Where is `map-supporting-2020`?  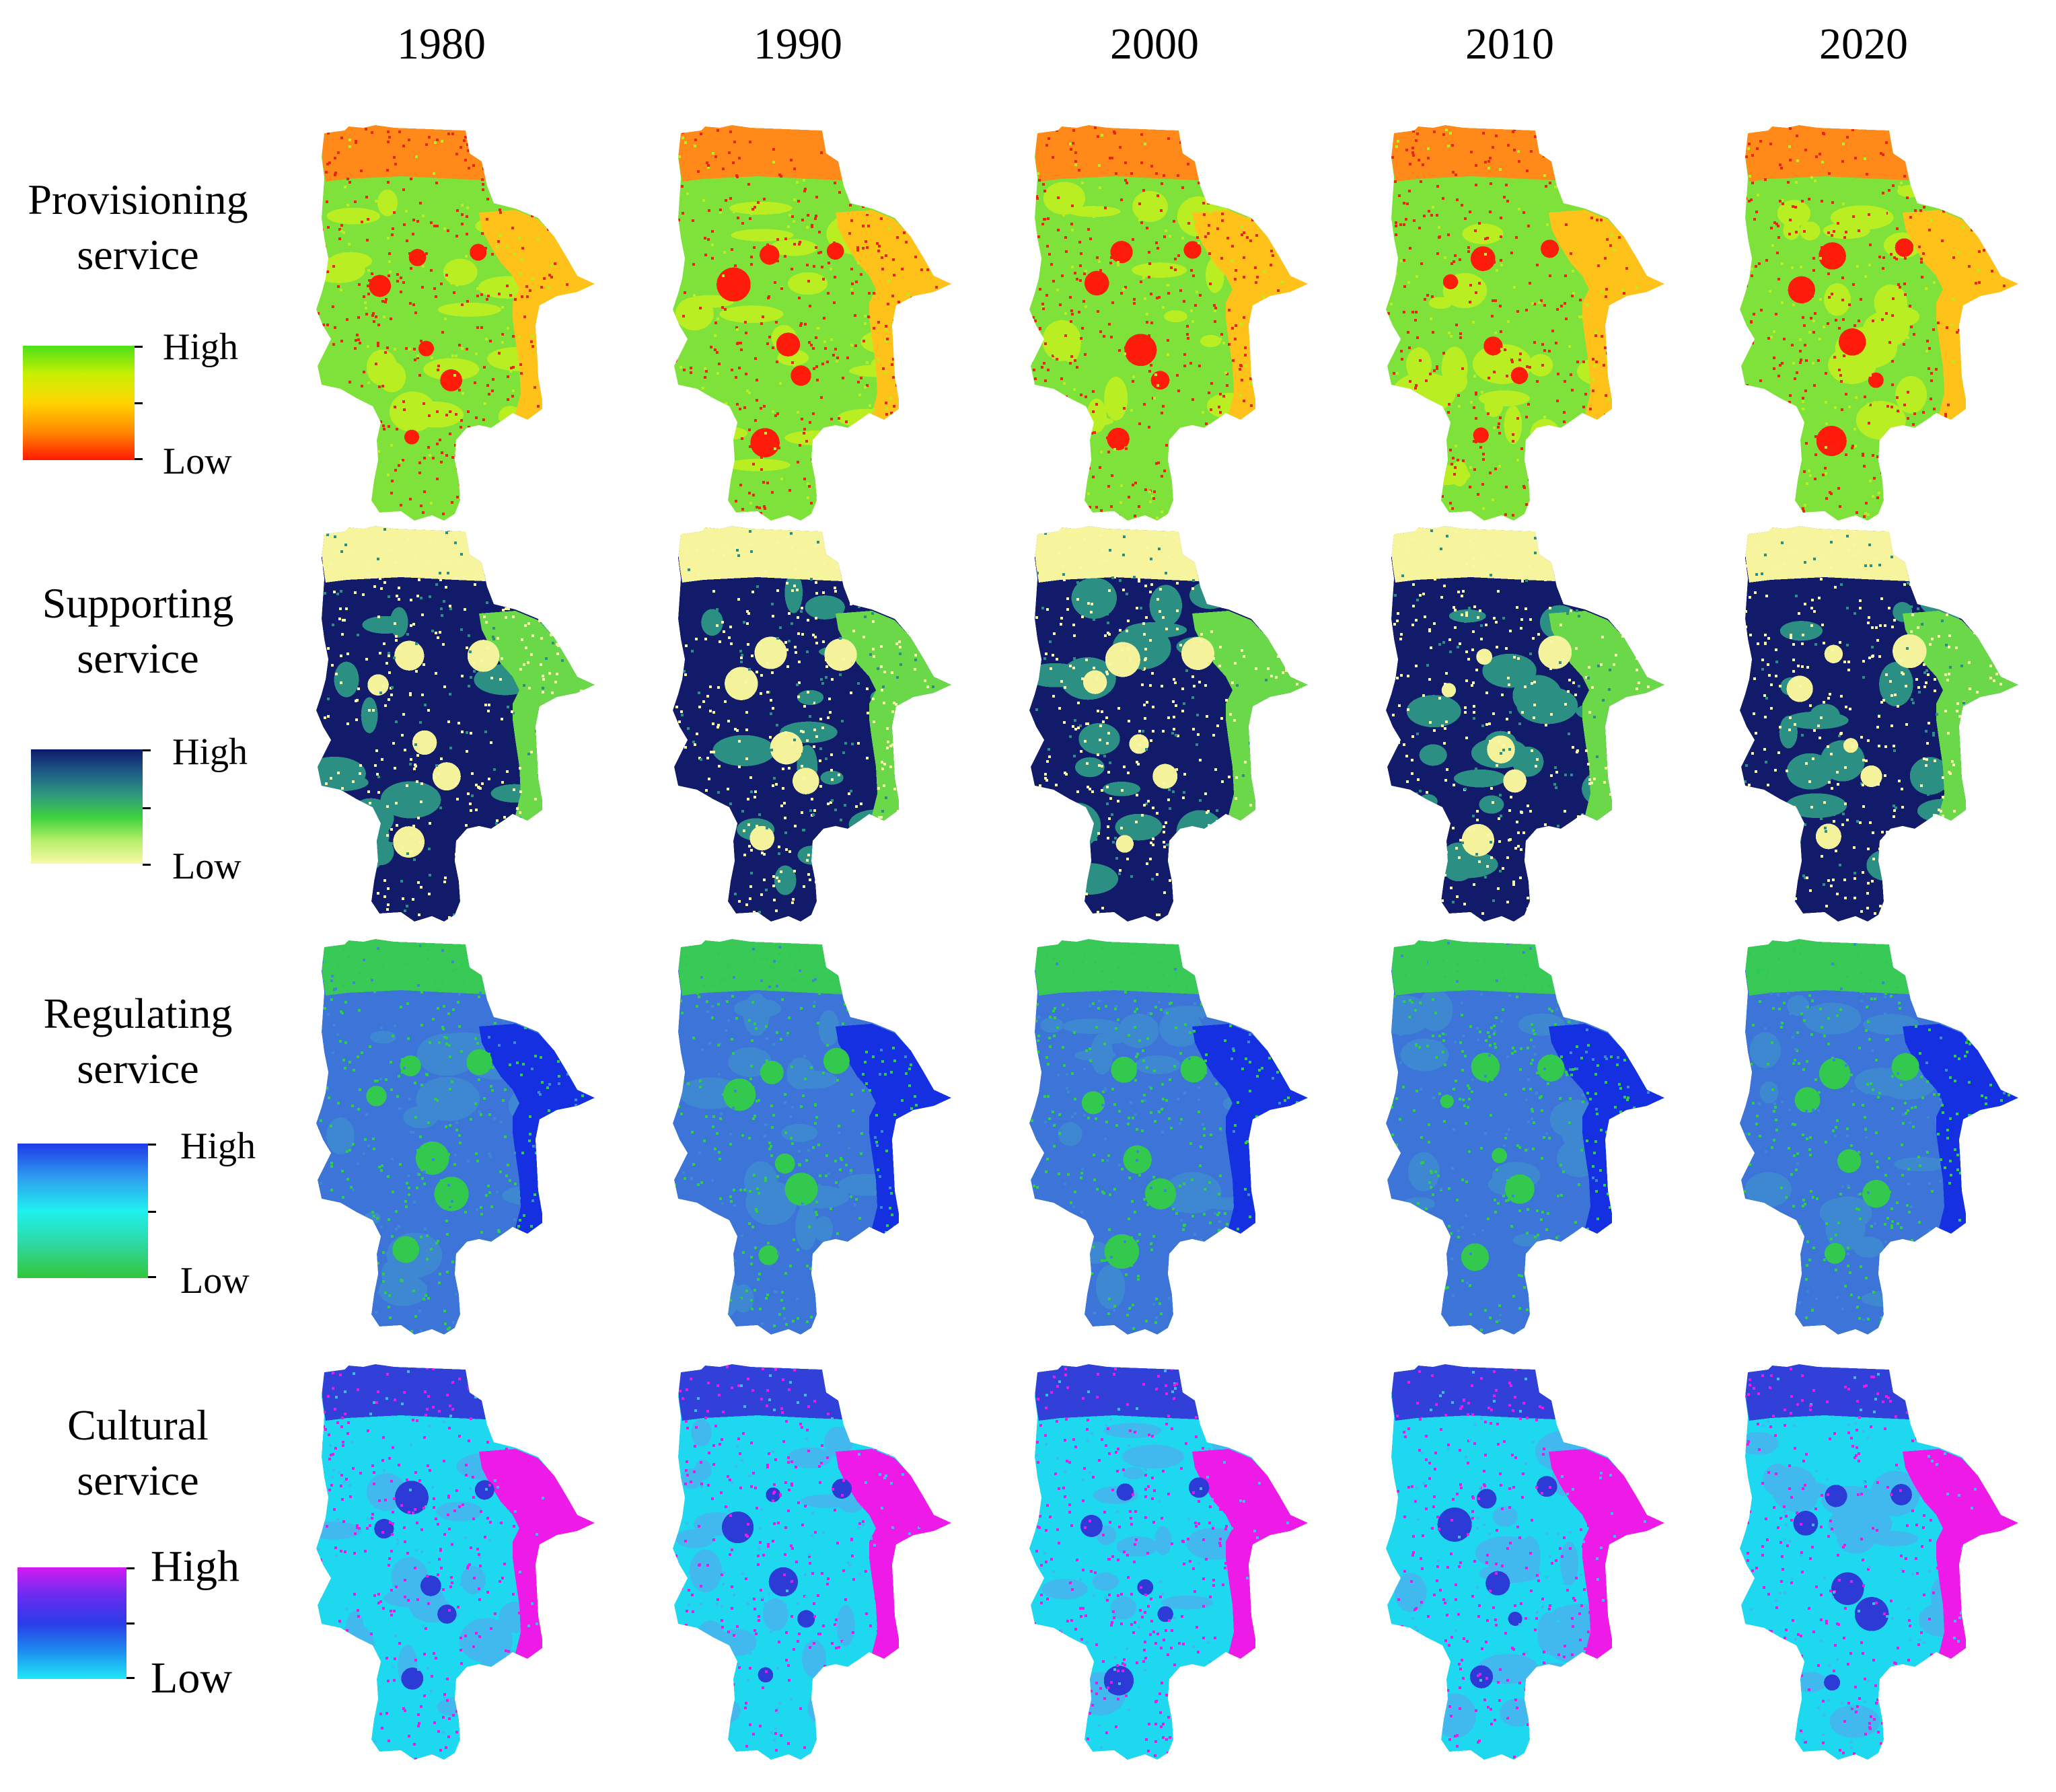 map-supporting-2020 is located at coordinates (1896, 730).